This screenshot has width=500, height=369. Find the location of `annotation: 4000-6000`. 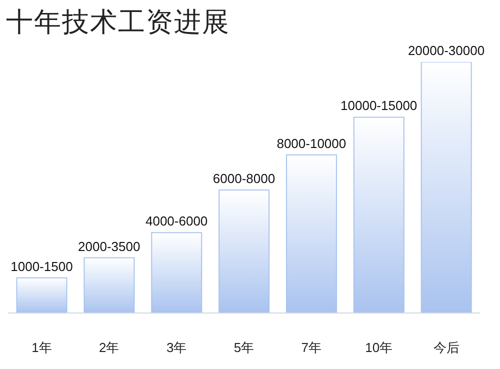

annotation: 4000-6000 is located at coordinates (176, 221).